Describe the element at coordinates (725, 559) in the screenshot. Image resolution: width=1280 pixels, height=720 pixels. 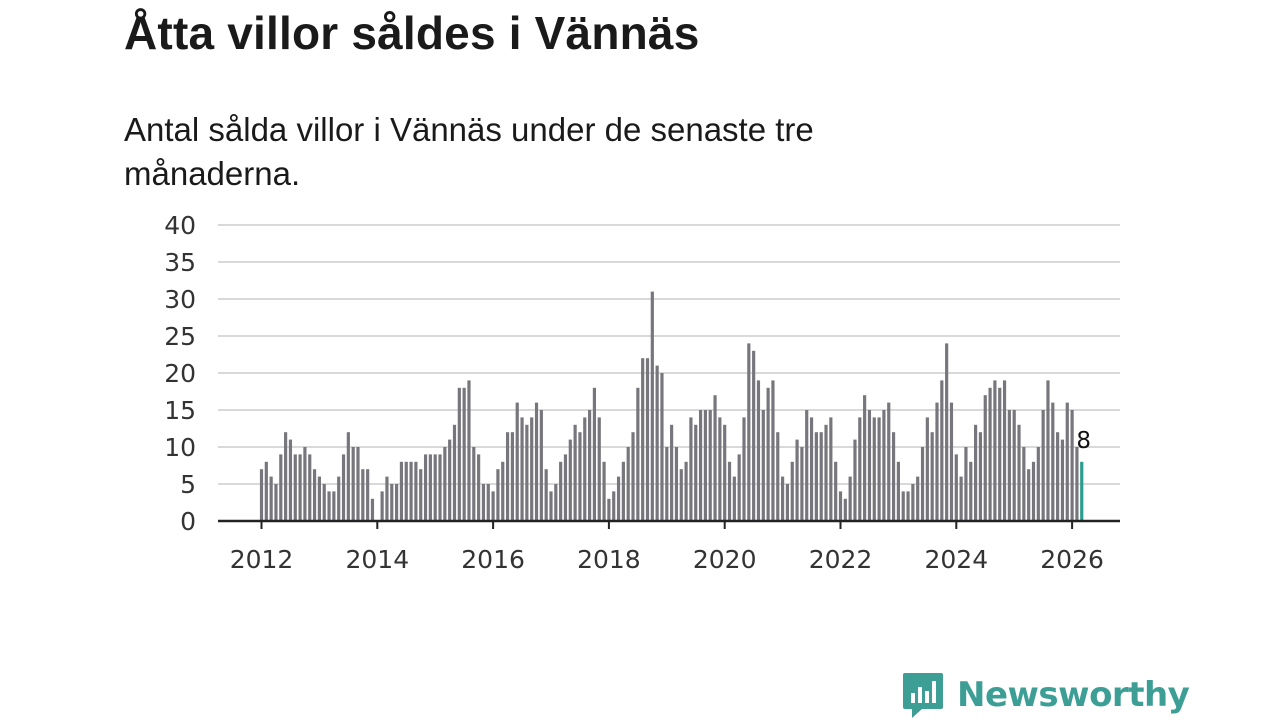
I see `x-tick-label: 2020` at that location.